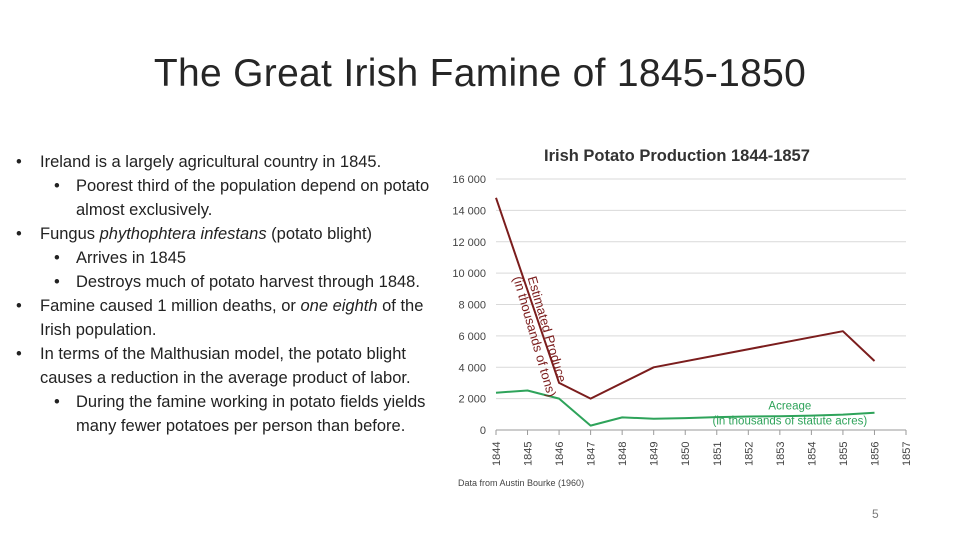 This screenshot has width=960, height=540. What do you see at coordinates (686, 454) in the screenshot?
I see `x-tick-label: 1850` at bounding box center [686, 454].